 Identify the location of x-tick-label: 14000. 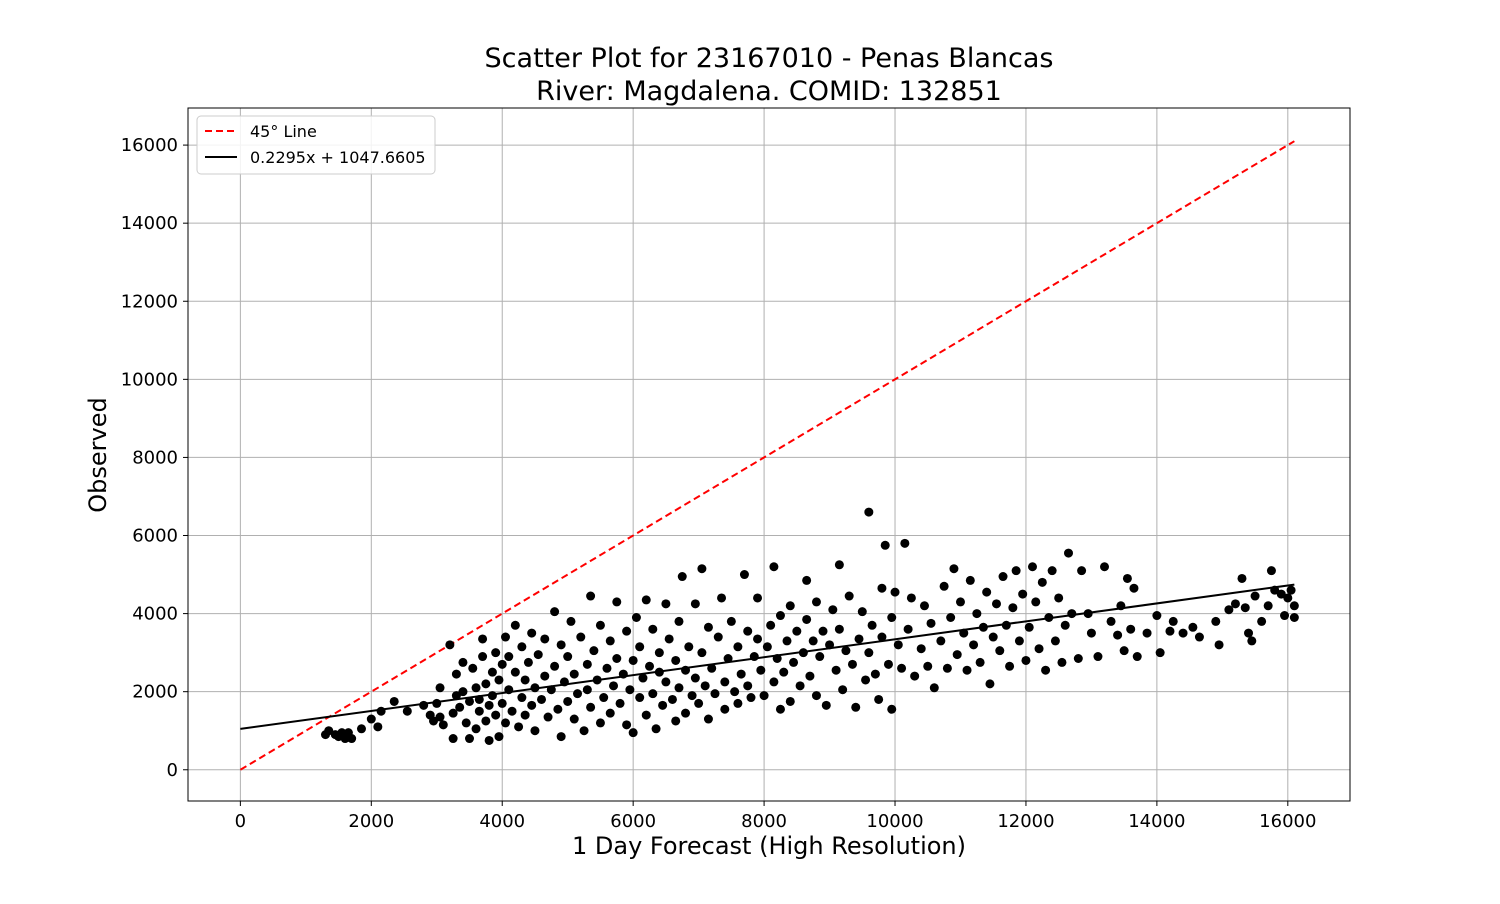
(1156, 821).